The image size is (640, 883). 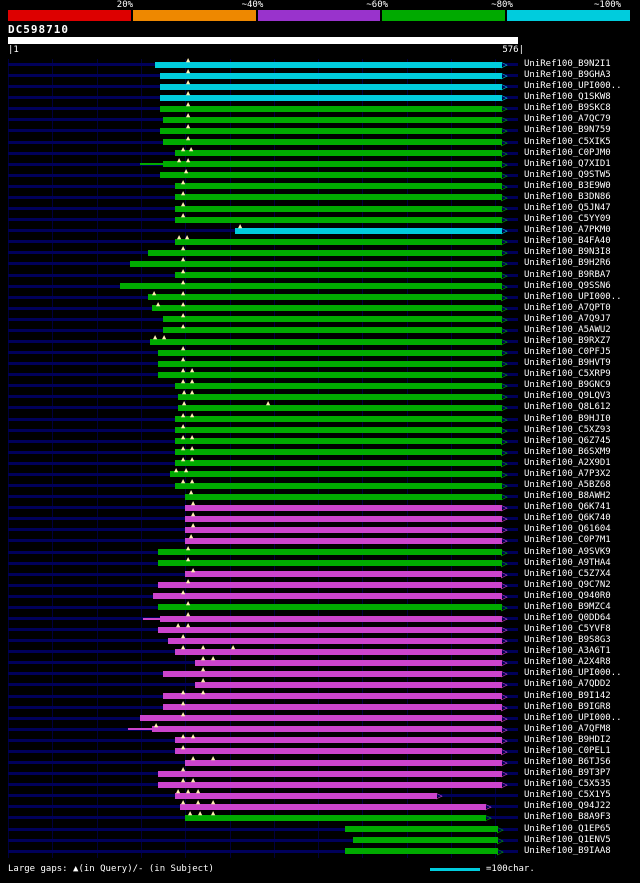 I want to click on hit-label: UniRef100_C0PJM0, so click(x=567, y=152).